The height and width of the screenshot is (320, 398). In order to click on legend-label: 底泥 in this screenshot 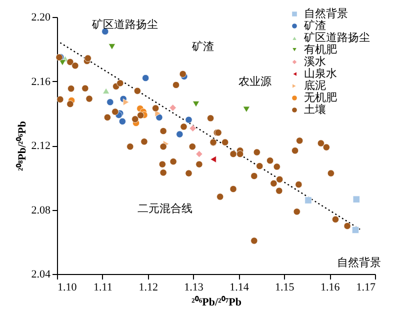, I will do `click(315, 85)`.